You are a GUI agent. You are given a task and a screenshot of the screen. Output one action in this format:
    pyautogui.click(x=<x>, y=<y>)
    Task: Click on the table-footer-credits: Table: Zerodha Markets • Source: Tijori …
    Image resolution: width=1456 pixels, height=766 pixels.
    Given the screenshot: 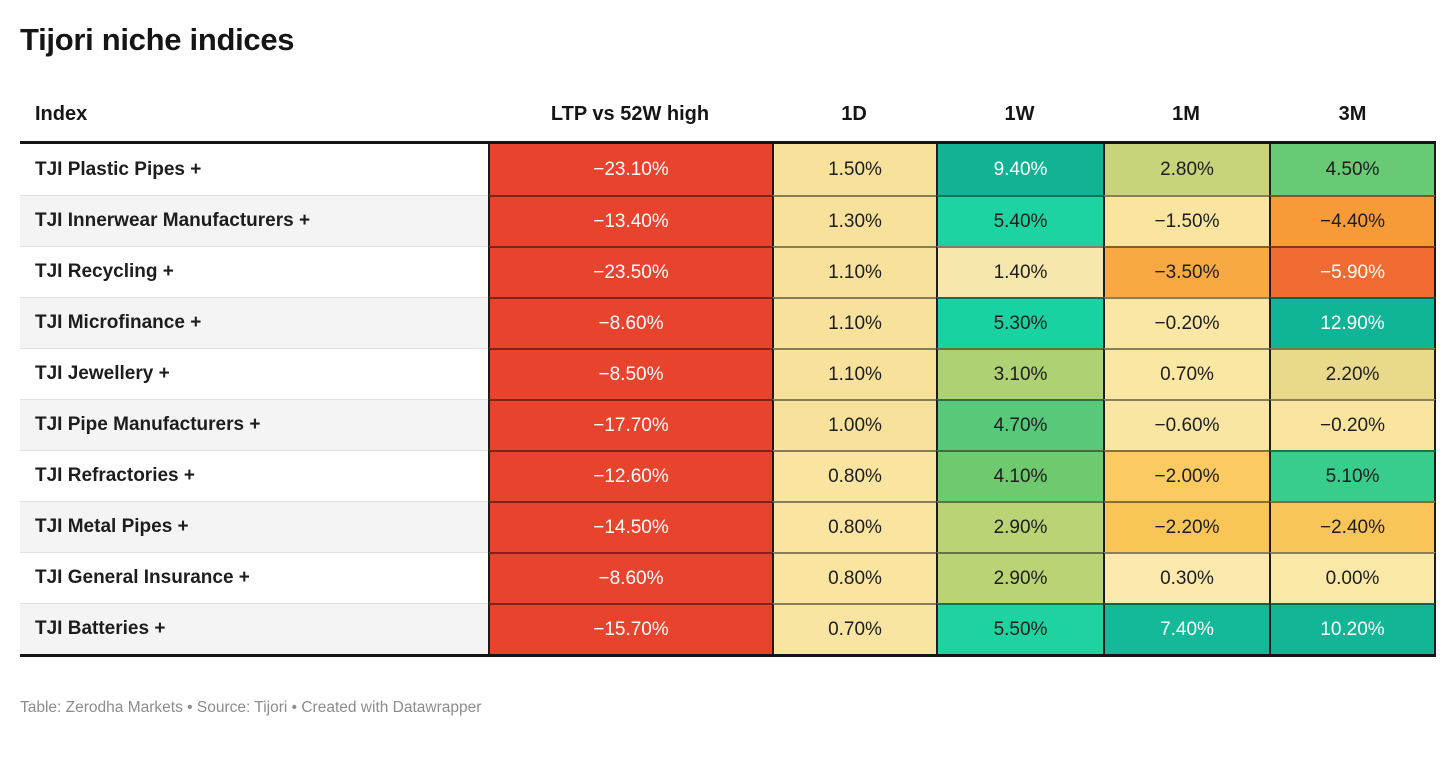 What is the action you would take?
    pyautogui.click(x=251, y=707)
    